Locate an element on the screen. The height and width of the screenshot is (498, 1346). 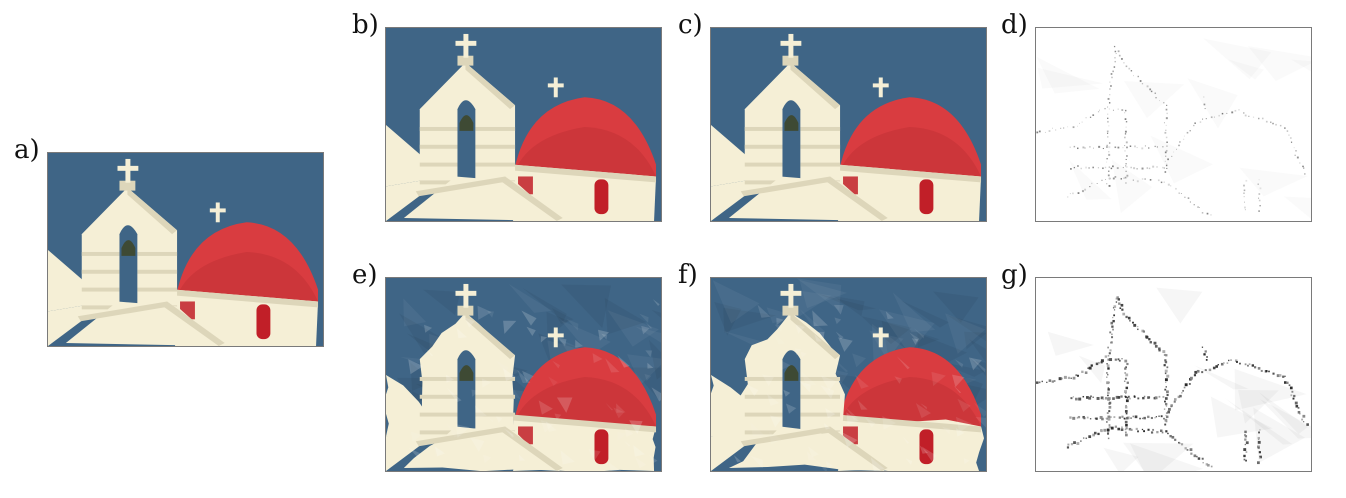
panel-label-b: b) is located at coordinates (365, 25).